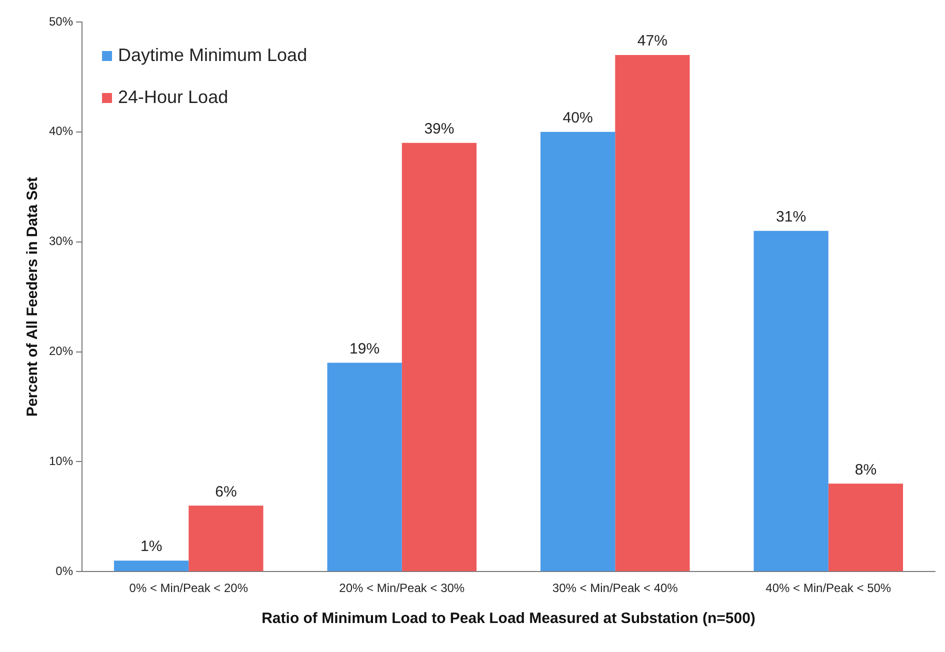 This screenshot has height=652, width=945. I want to click on legend-label: Daytime Minimum Load, so click(213, 54).